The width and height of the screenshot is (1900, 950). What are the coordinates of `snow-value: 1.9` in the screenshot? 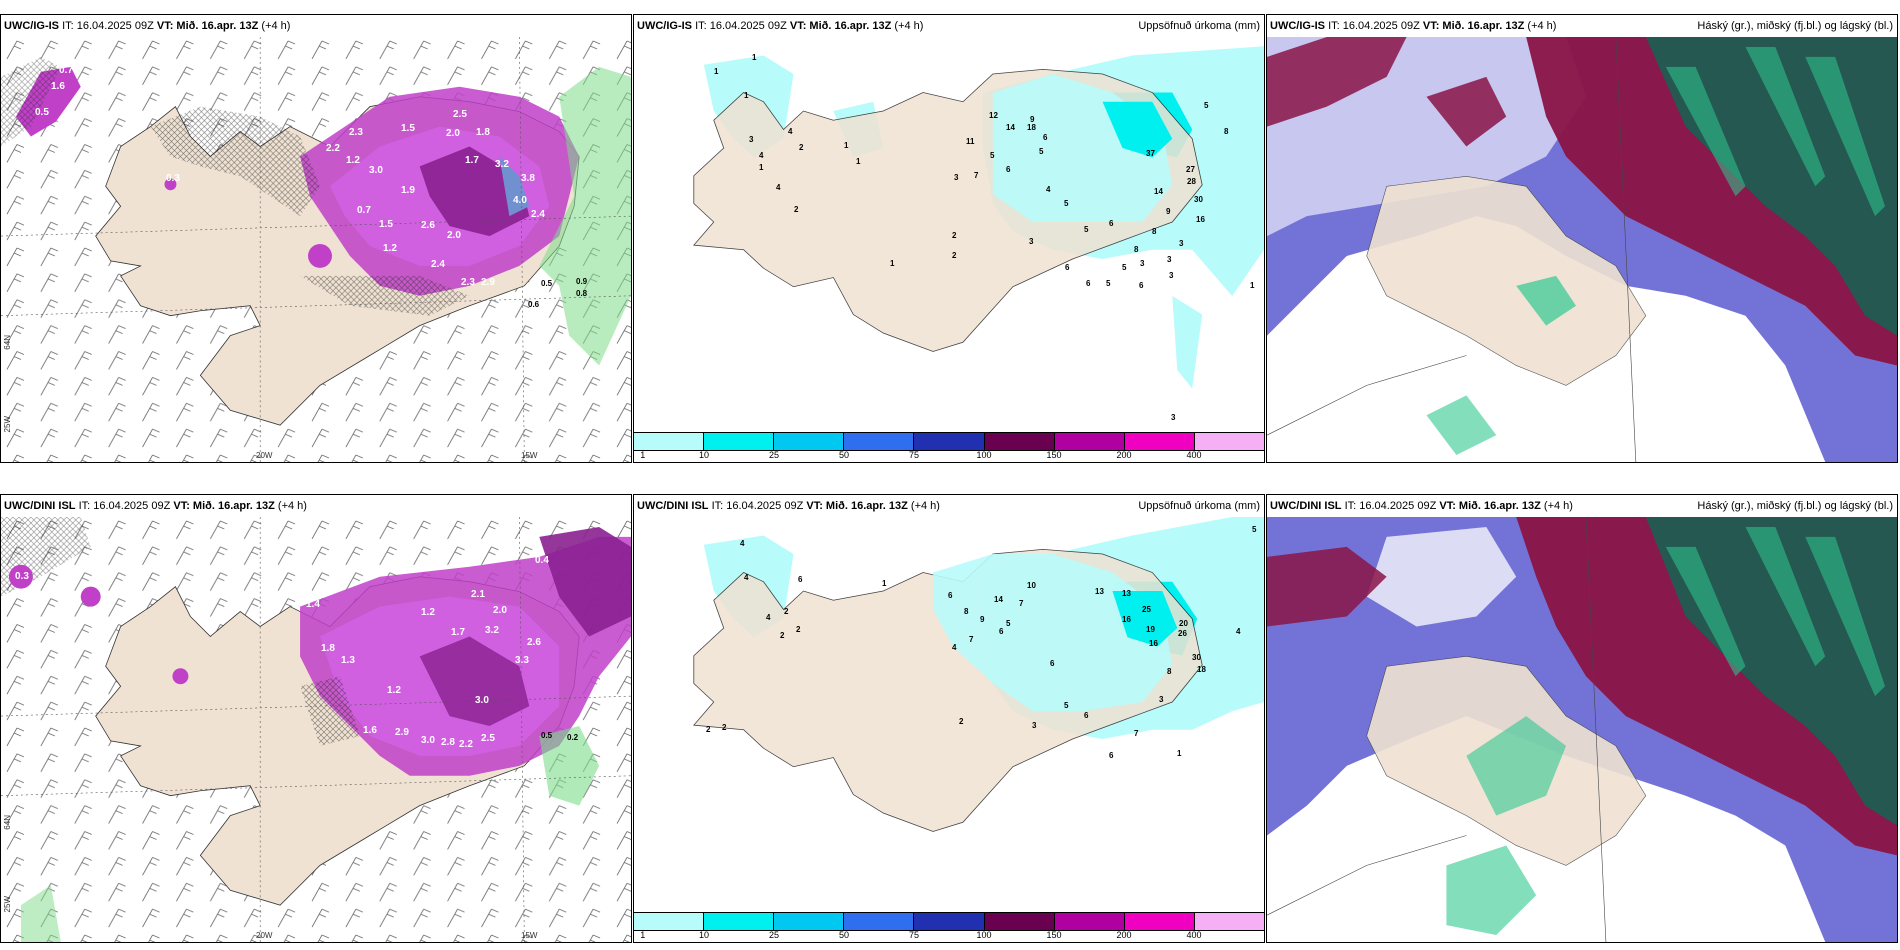 It's located at (408, 190).